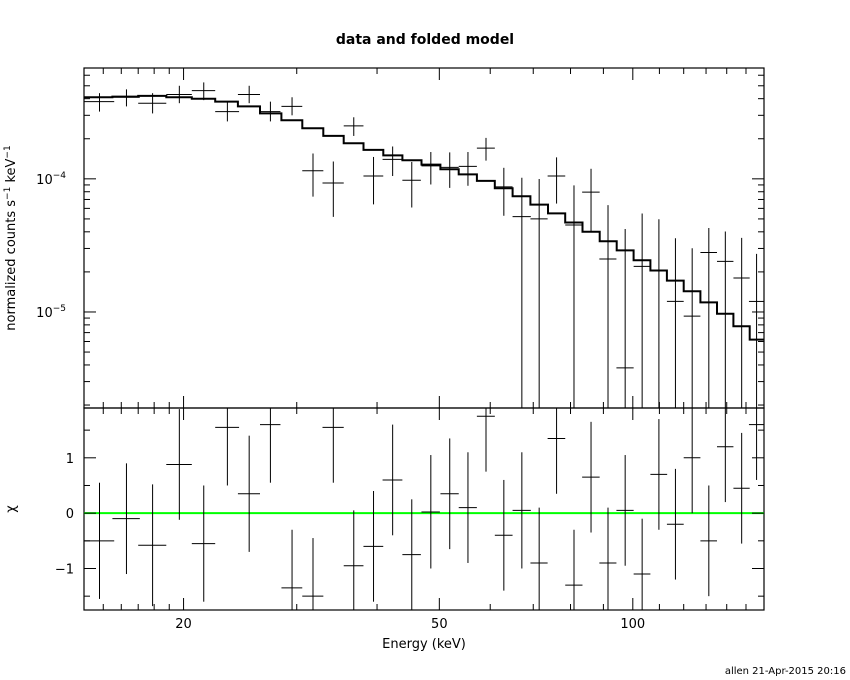 The height and width of the screenshot is (680, 850). I want to click on y-axis-label-bottom: χ, so click(11, 509).